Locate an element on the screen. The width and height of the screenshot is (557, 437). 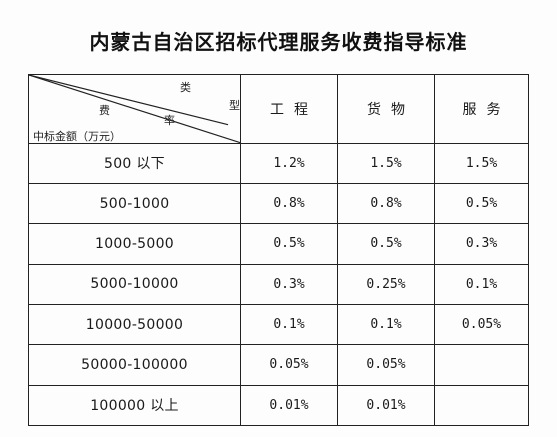
rate-cell-services: 0.5% is located at coordinates (481, 203).